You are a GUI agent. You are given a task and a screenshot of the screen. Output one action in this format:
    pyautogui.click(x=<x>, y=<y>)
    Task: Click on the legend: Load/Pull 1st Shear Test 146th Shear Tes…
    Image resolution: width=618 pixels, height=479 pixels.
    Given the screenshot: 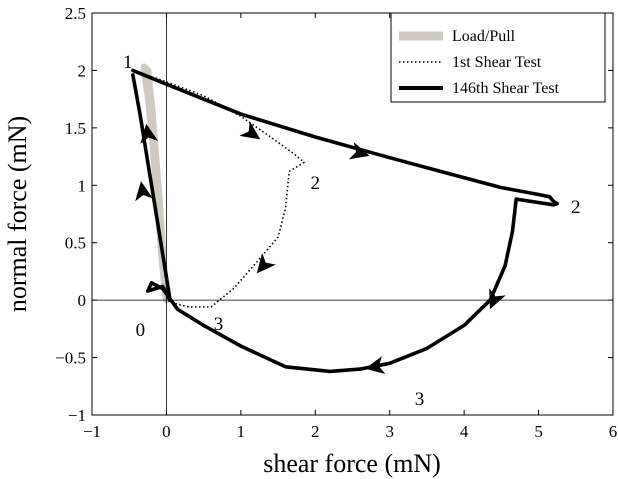 What is the action you would take?
    pyautogui.click(x=498, y=57)
    